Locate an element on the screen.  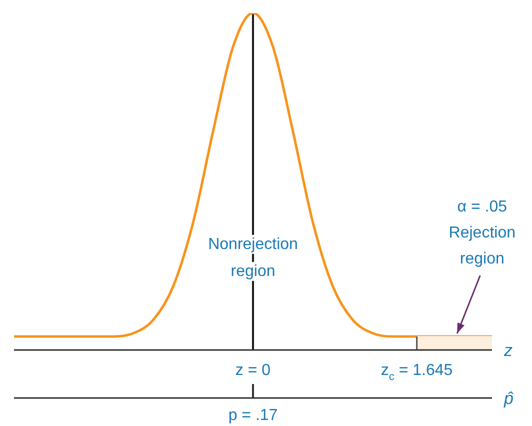
text: p = .17 is located at coordinates (253, 415).